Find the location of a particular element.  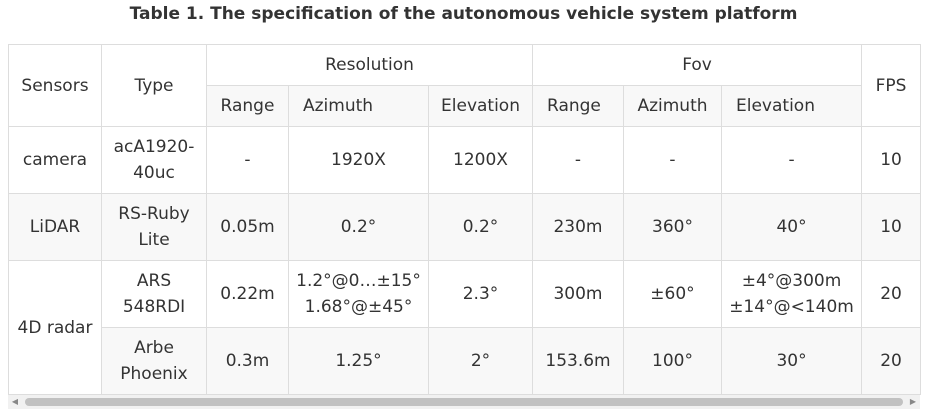

scroll-right-arrow-icon: ▶ is located at coordinates (913, 401).